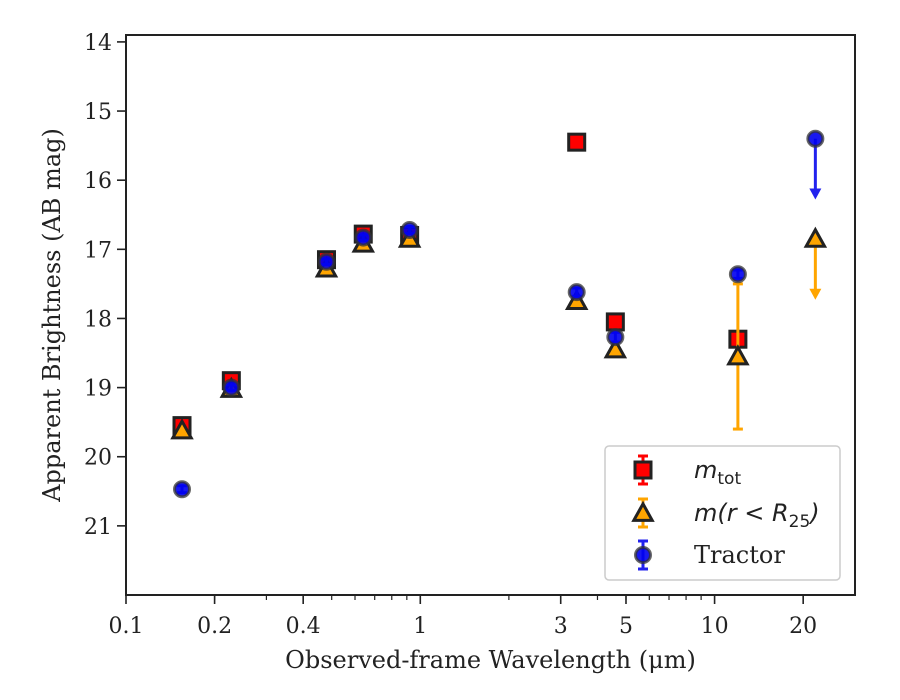  I want to click on legend-entry: m(r < R25), so click(725, 514).